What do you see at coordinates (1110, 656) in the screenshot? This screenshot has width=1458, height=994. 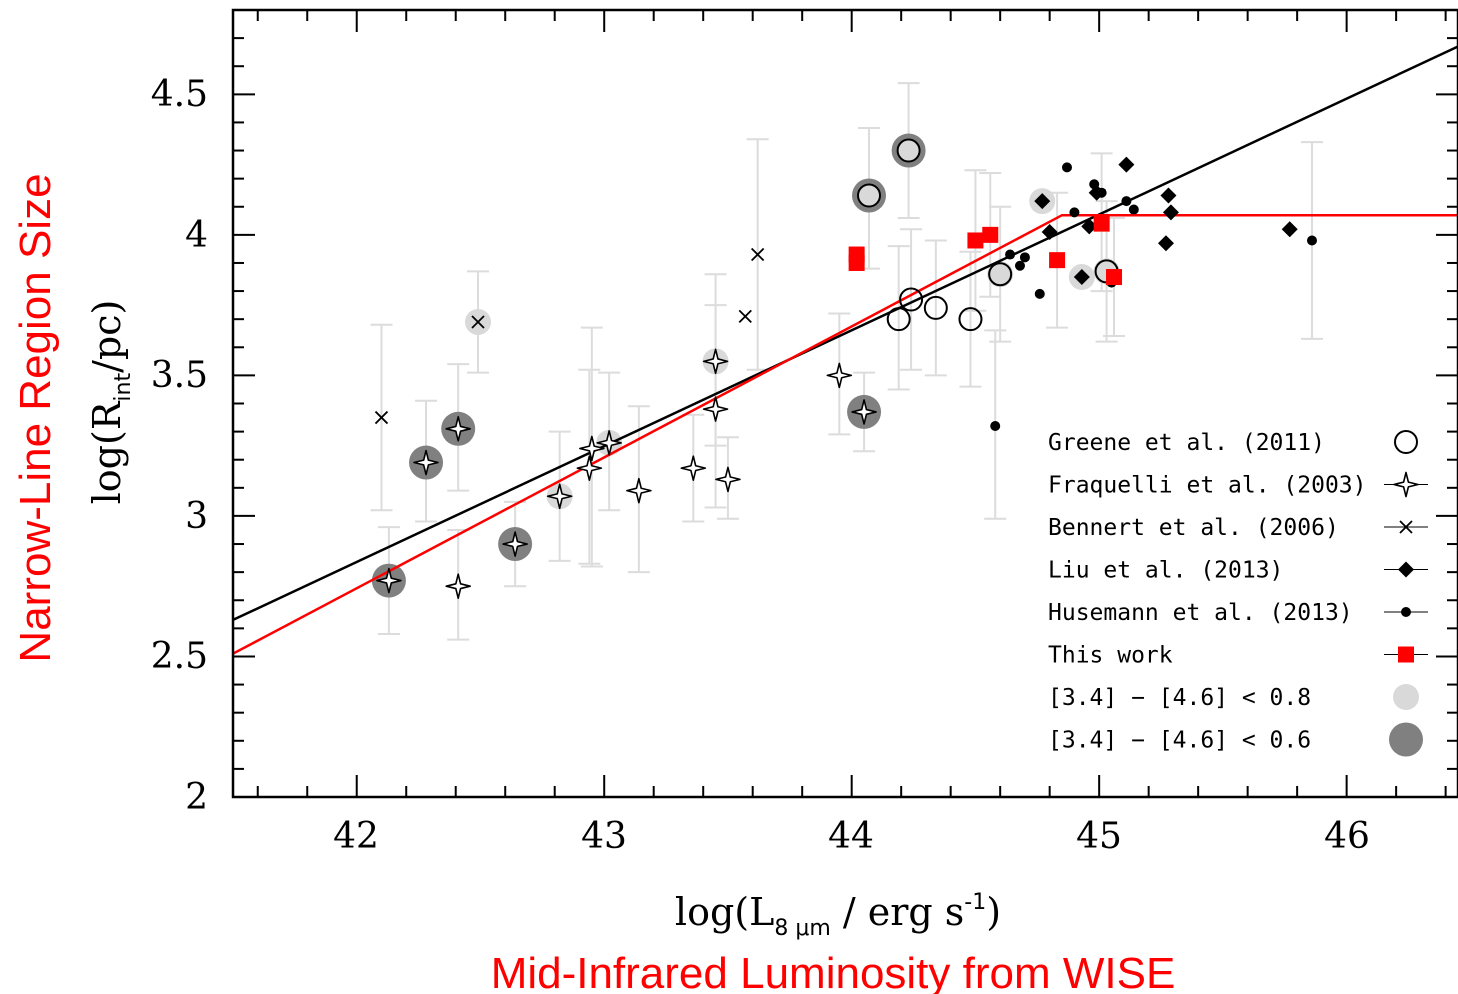 I see `legend-label: This work` at bounding box center [1110, 656].